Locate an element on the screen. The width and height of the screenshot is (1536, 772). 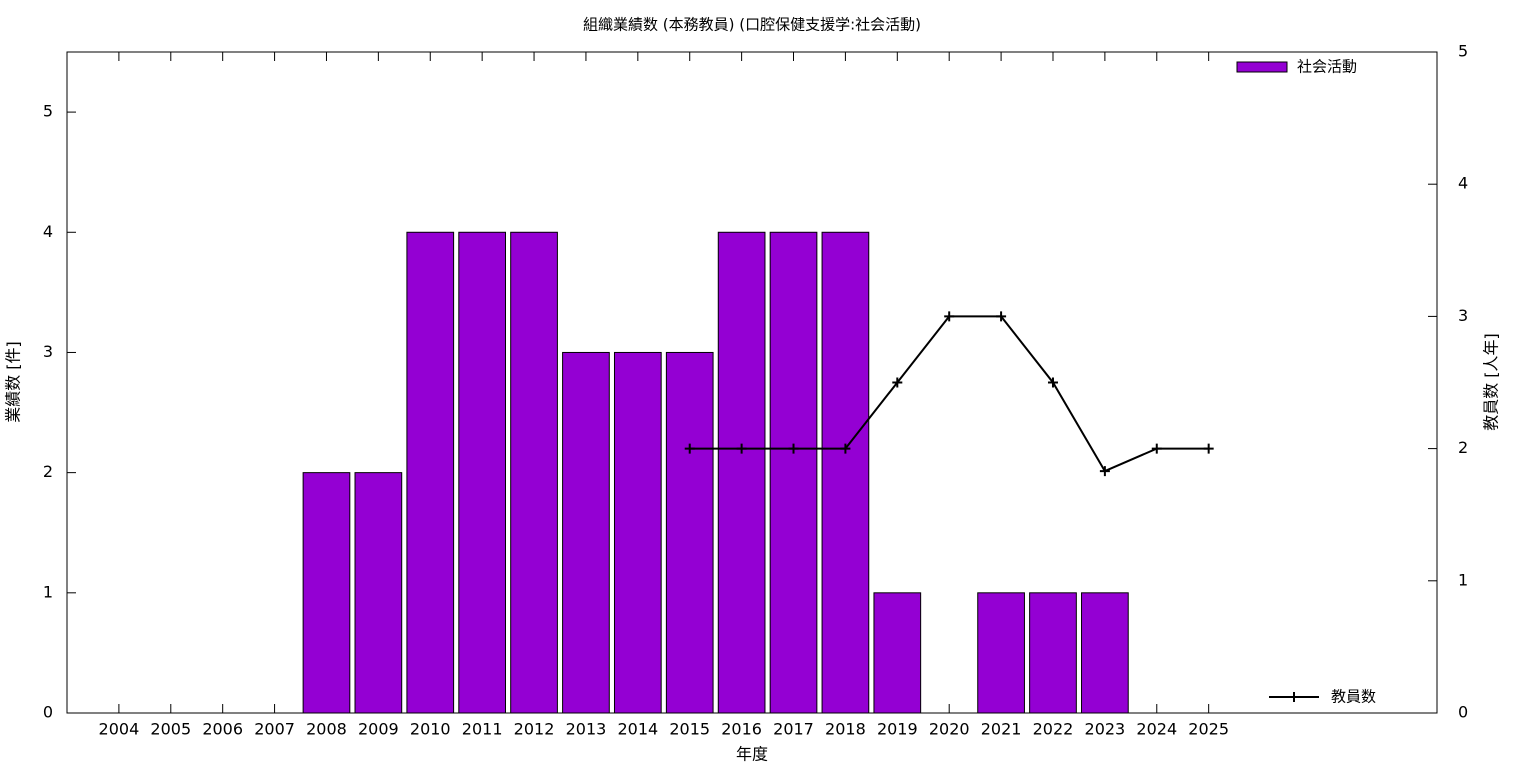
x-tick-label: 2006 is located at coordinates (222, 729).